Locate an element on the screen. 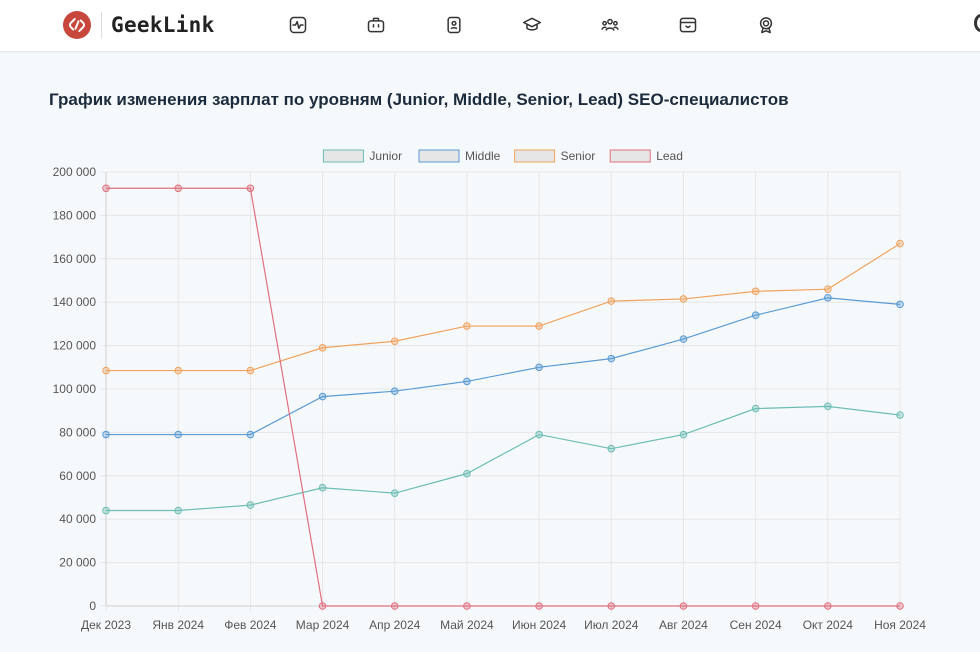 The image size is (980, 652). nav-community is located at coordinates (610, 25).